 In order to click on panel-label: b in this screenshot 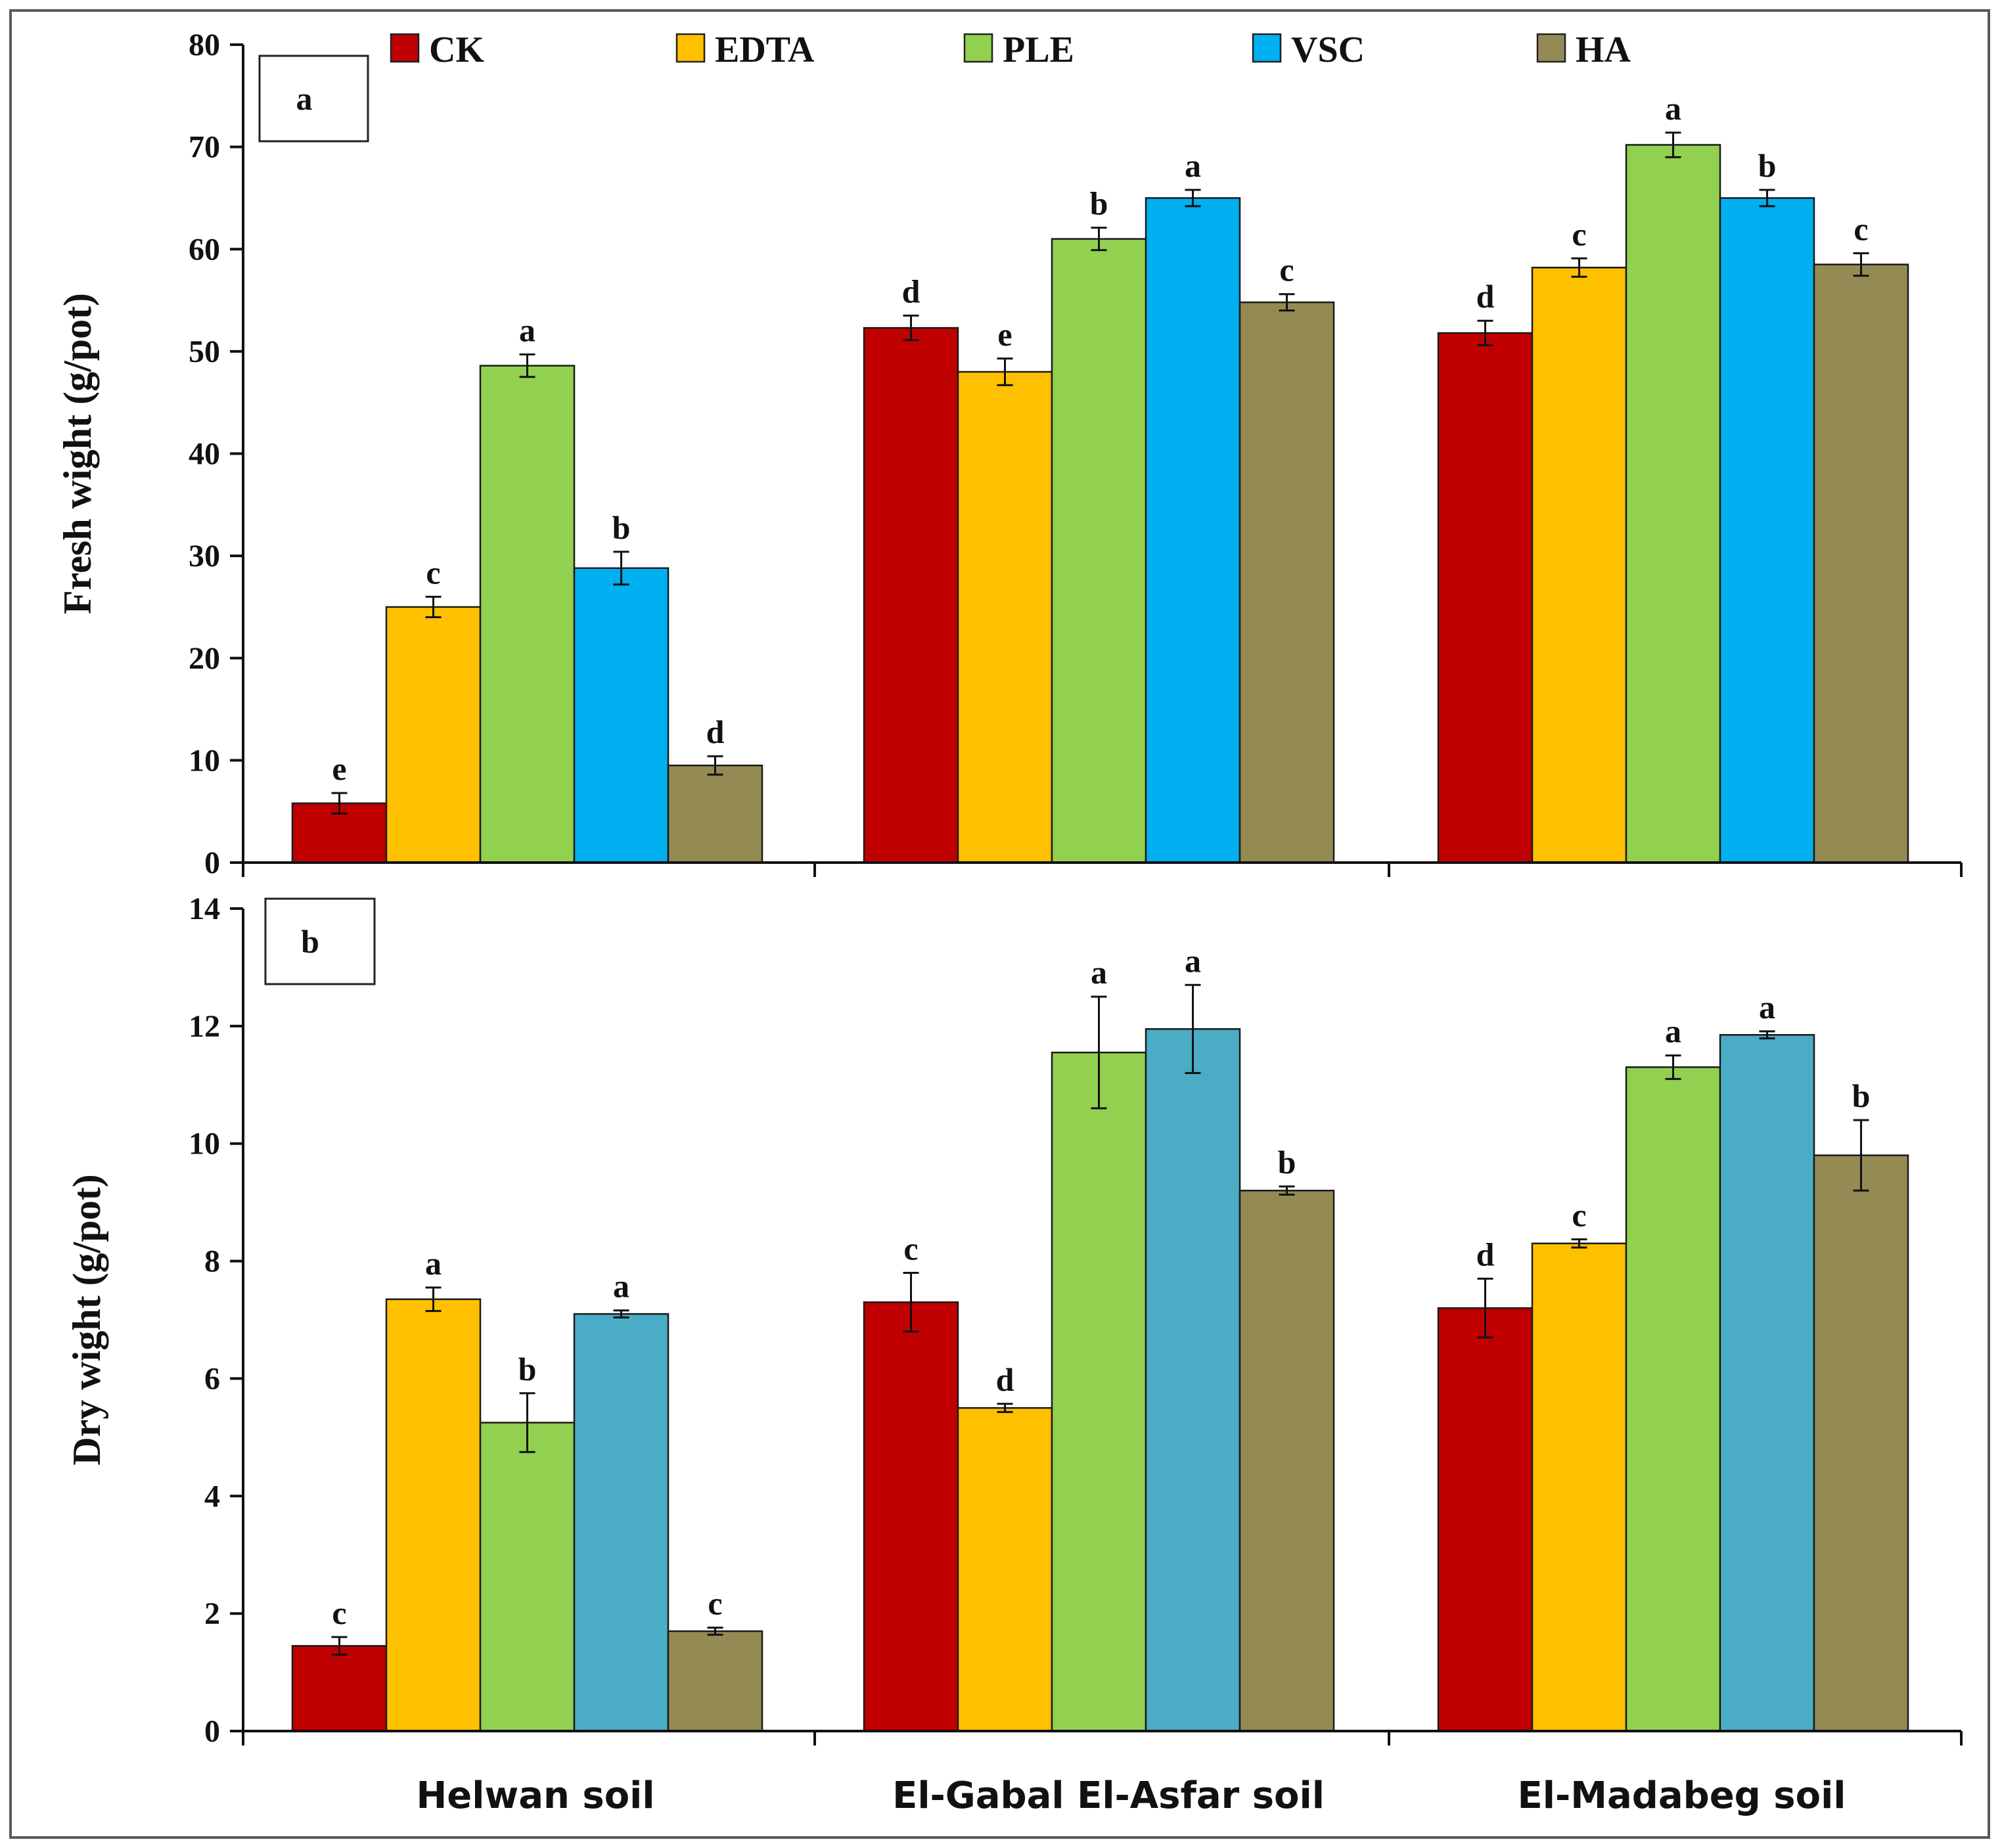, I will do `click(310, 941)`.